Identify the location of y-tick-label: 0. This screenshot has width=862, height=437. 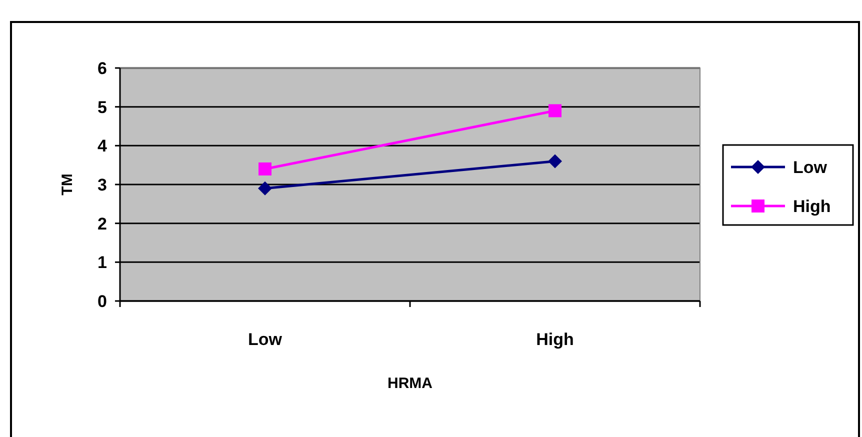
(102, 301).